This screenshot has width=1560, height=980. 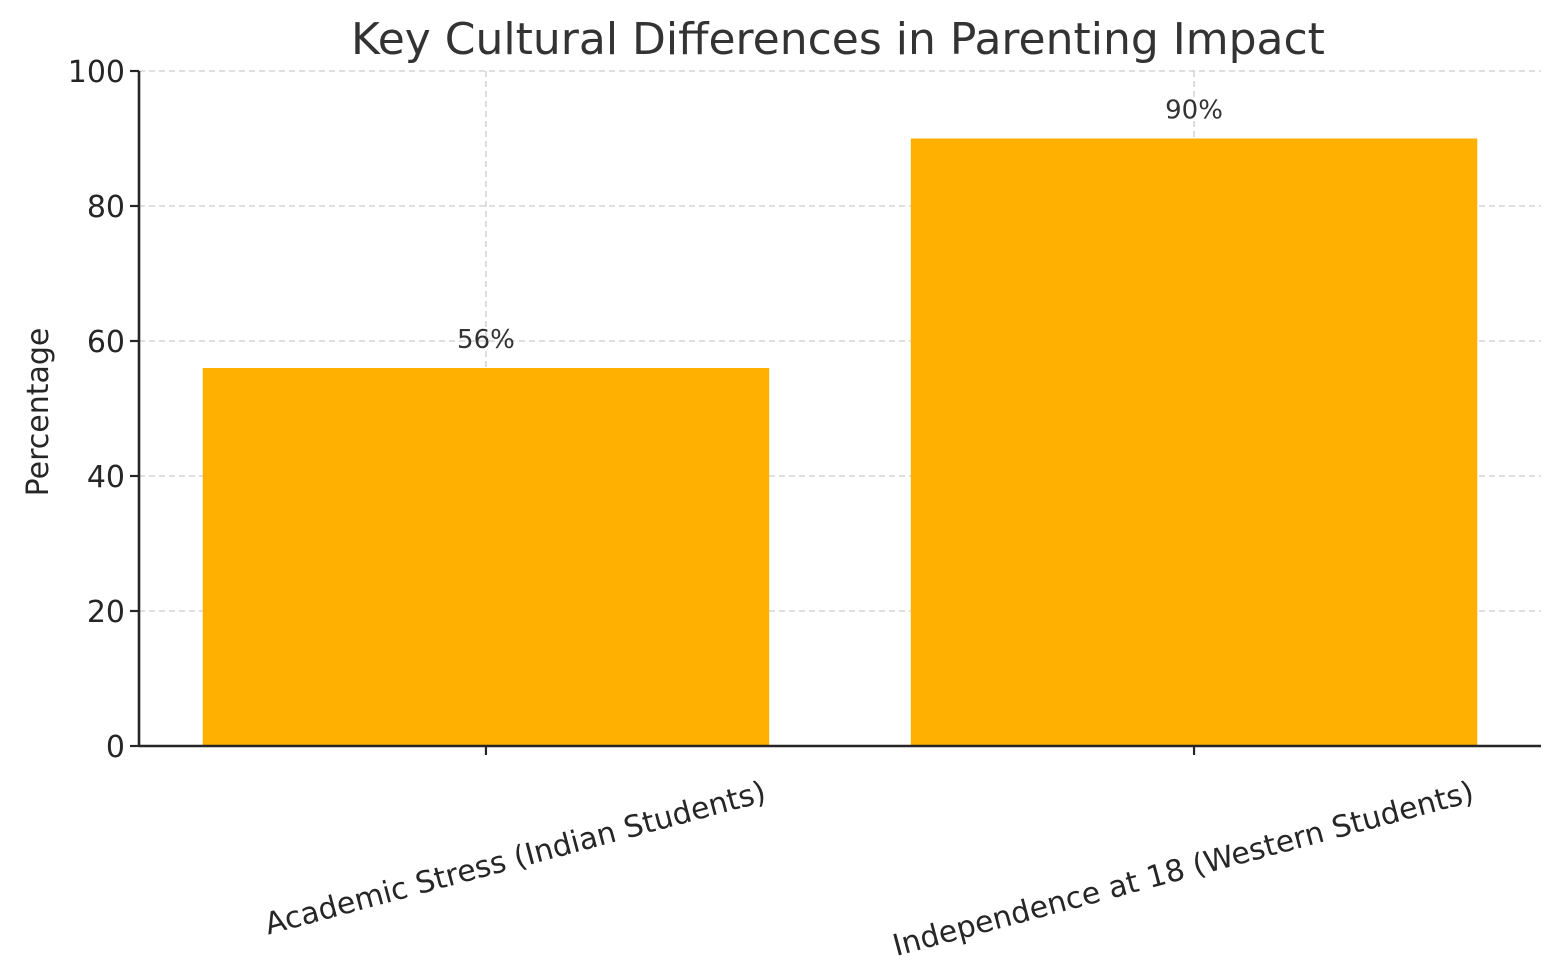 What do you see at coordinates (106, 207) in the screenshot?
I see `y-tick-label: 80` at bounding box center [106, 207].